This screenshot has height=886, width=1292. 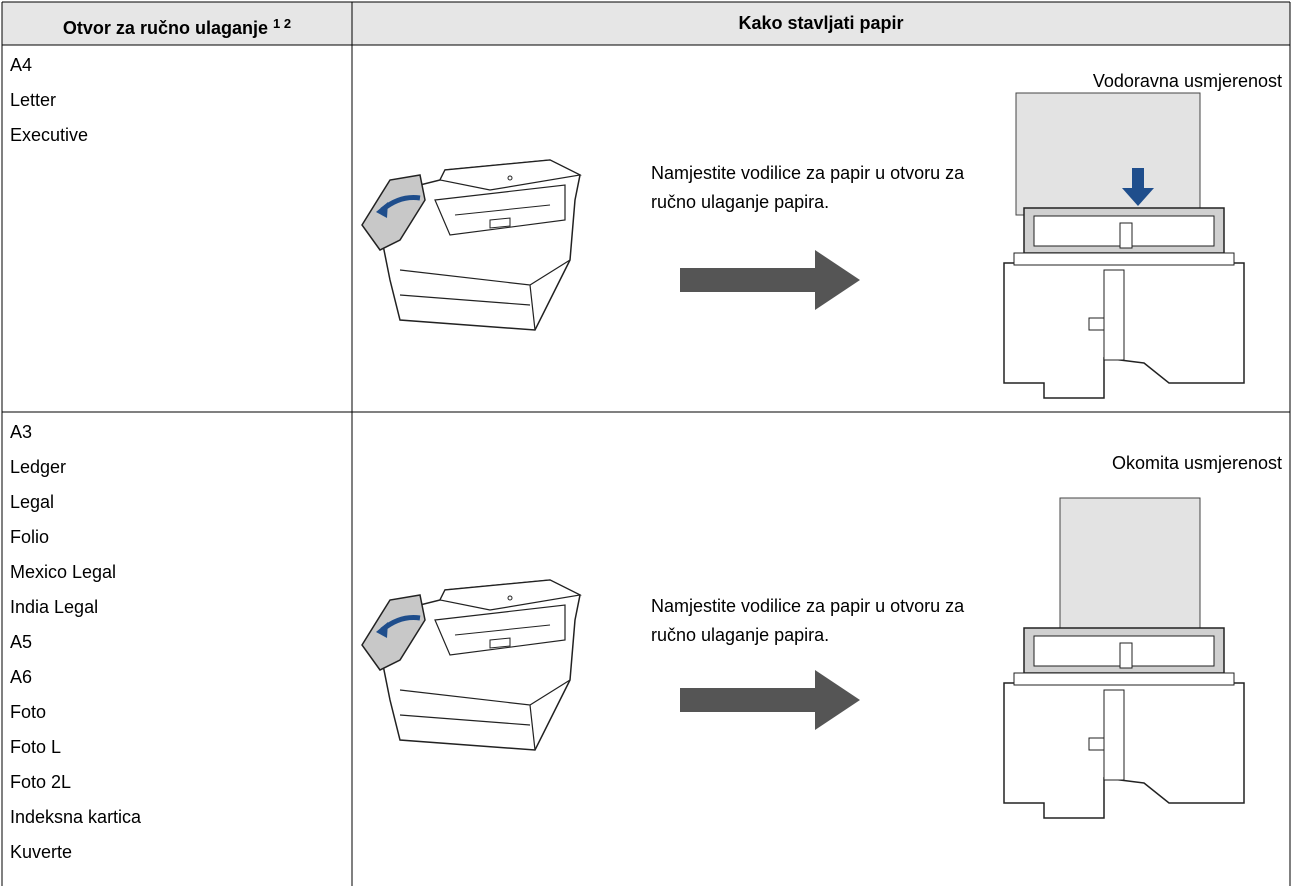 What do you see at coordinates (38, 467) in the screenshot?
I see `paper-size: Ledger` at bounding box center [38, 467].